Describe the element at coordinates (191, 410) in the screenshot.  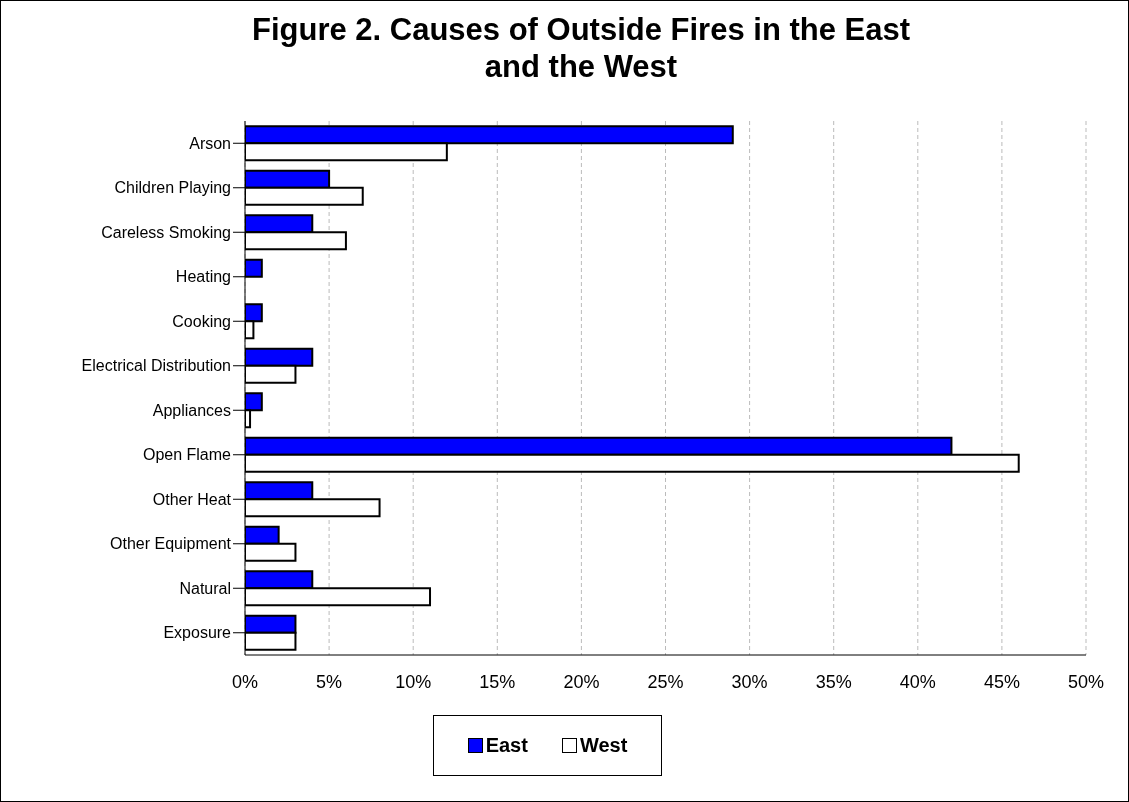
I see `y-tick-label: Appliances` at that location.